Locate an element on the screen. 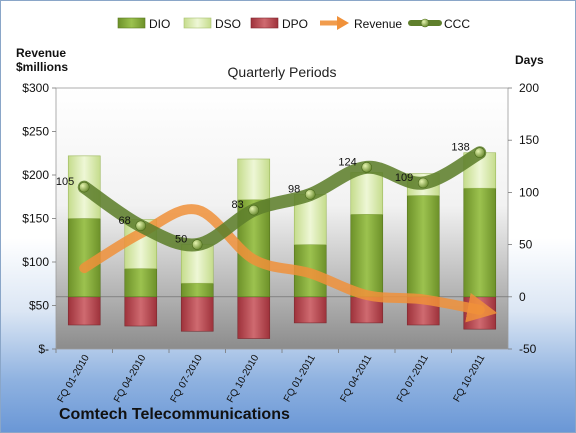 The image size is (576, 433). legend-swatch-dio is located at coordinates (131, 23).